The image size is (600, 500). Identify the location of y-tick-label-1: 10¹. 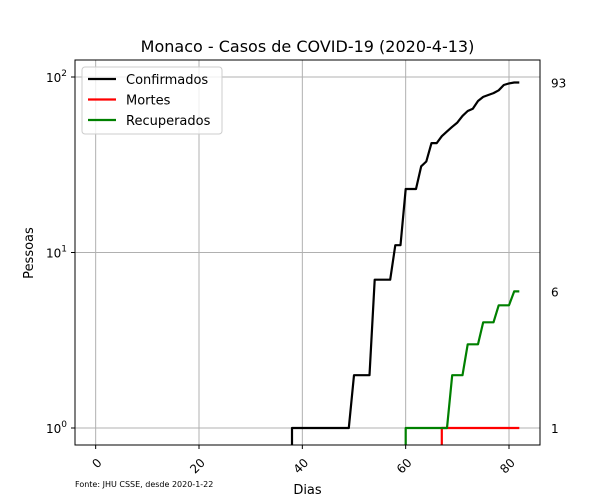
(56, 253).